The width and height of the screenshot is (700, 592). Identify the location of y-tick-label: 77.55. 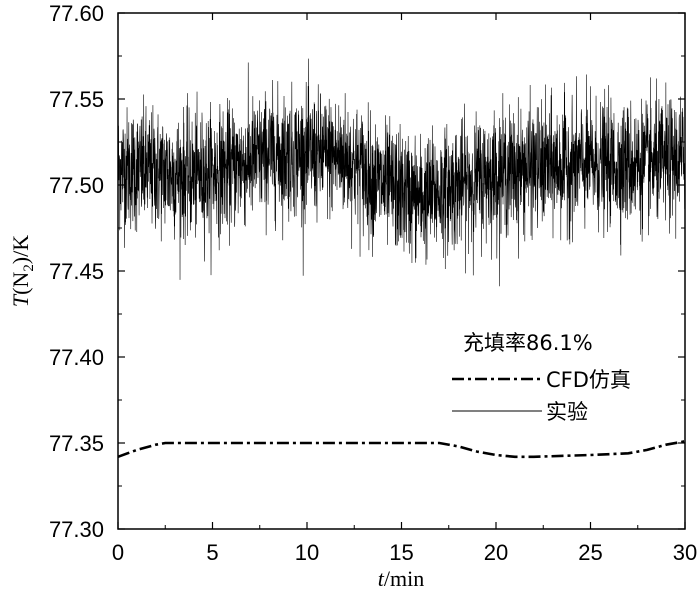
(76, 99).